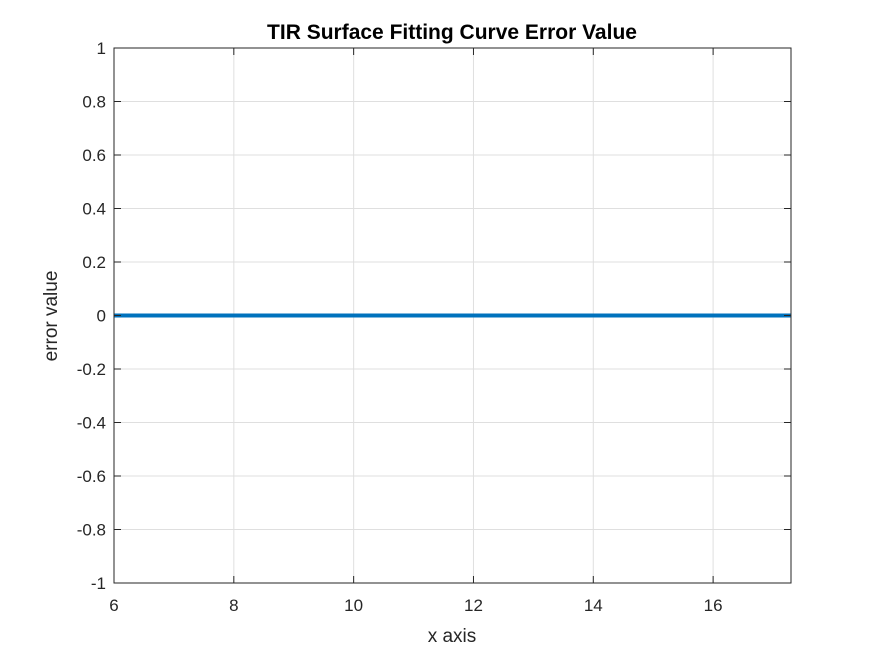 Image resolution: width=875 pixels, height=656 pixels. Describe the element at coordinates (713, 605) in the screenshot. I see `x-tick-label: 16` at that location.